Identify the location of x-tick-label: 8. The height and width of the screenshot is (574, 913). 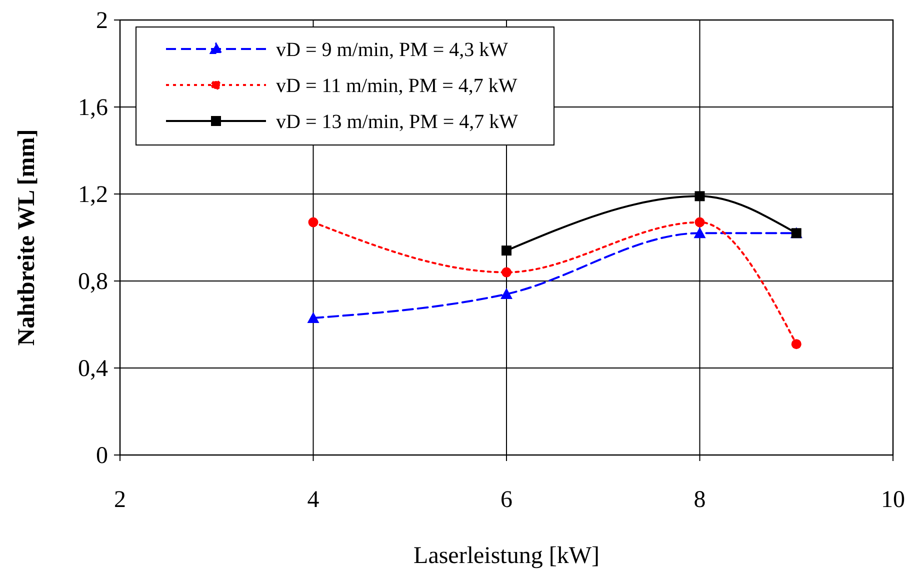
(700, 500).